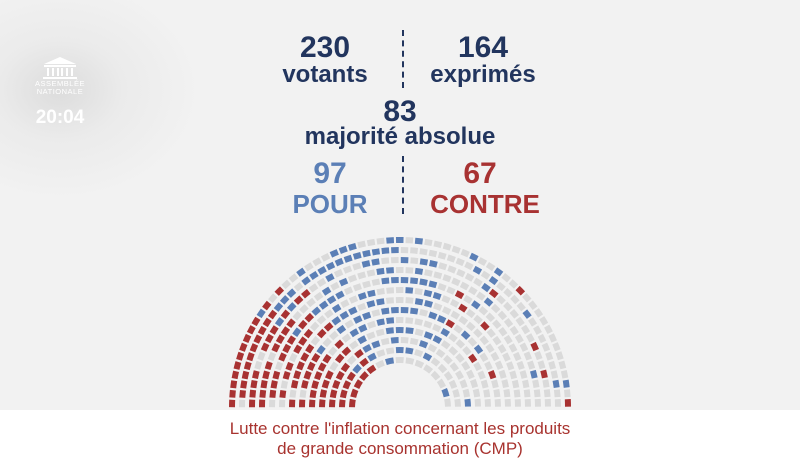  Describe the element at coordinates (60, 91) in the screenshot. I see `logo-text-line2: NATIONALE` at that location.